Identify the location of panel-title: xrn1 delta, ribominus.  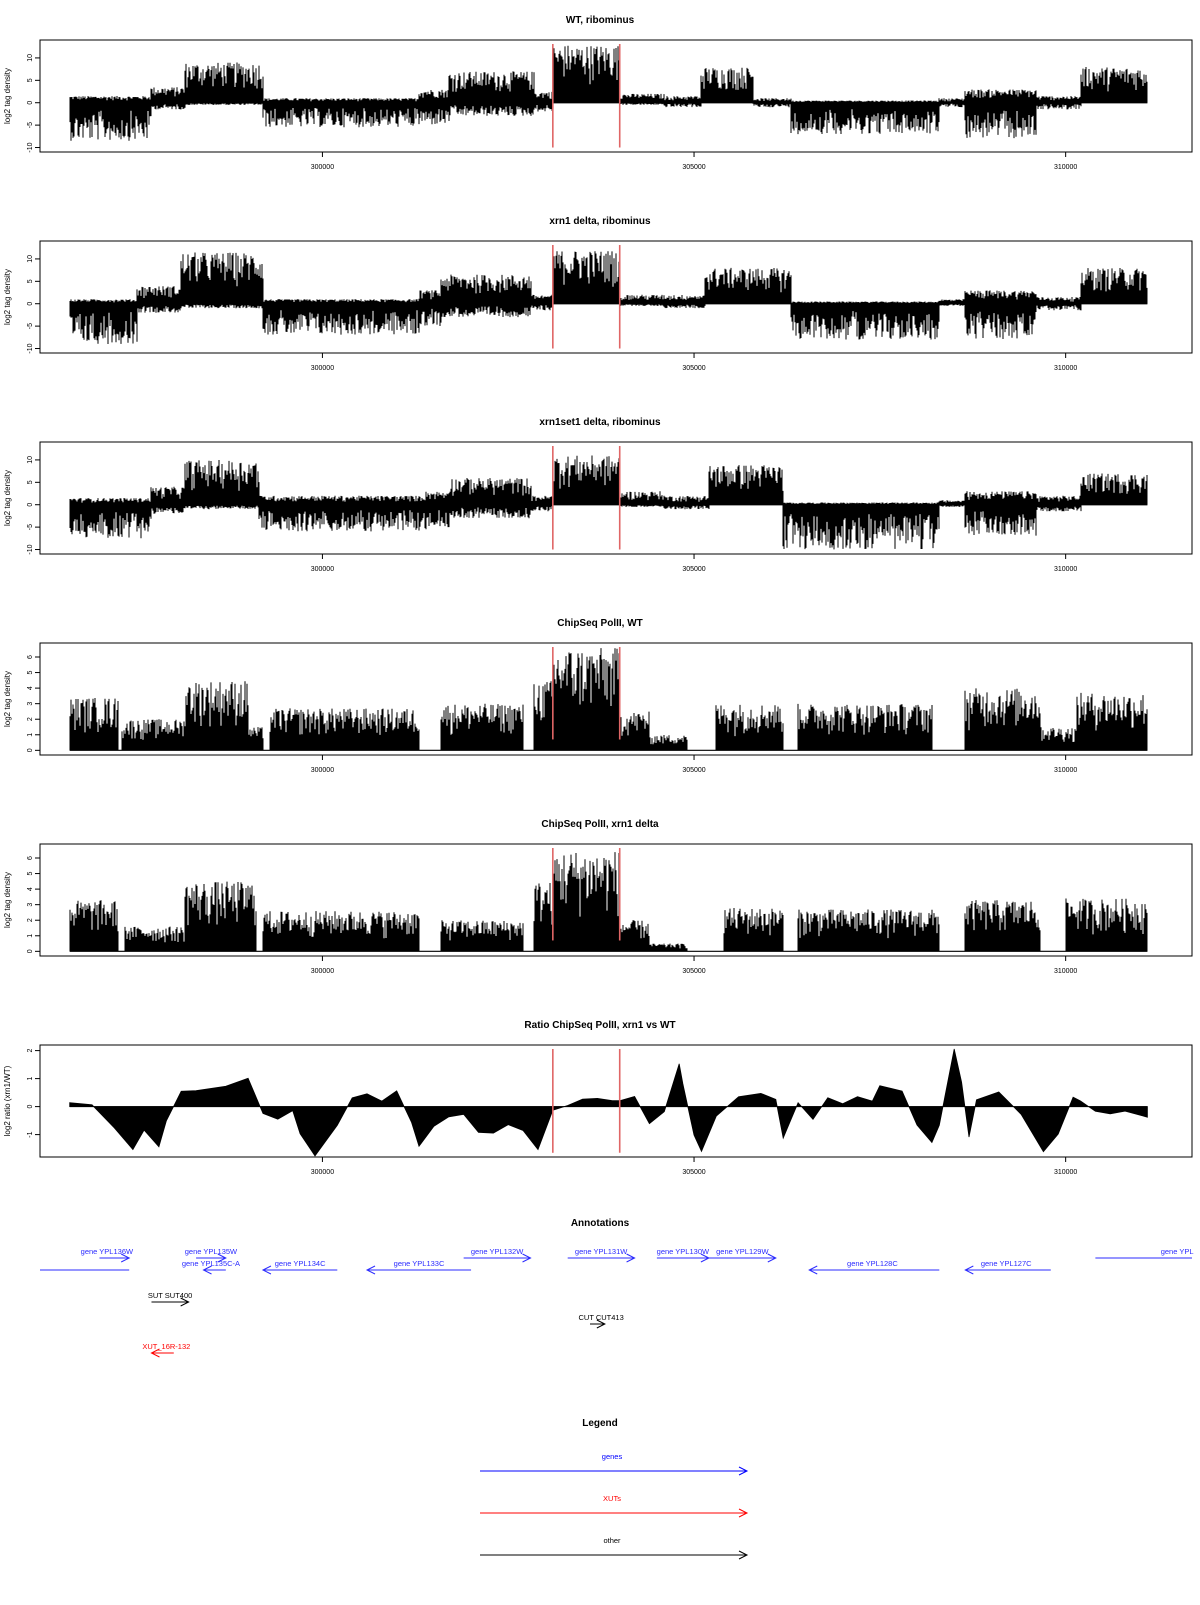
(600, 221).